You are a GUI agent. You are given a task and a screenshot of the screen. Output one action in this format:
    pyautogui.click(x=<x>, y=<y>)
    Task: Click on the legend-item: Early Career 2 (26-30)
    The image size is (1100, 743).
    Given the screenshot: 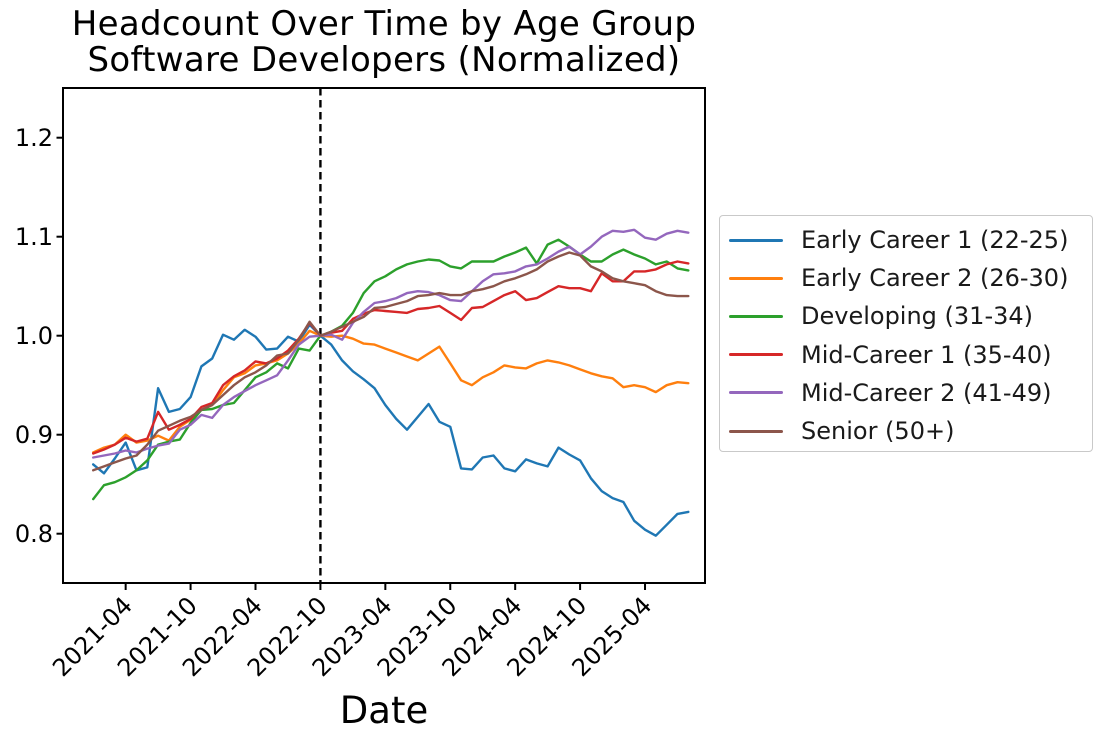 What is the action you would take?
    pyautogui.click(x=905, y=278)
    